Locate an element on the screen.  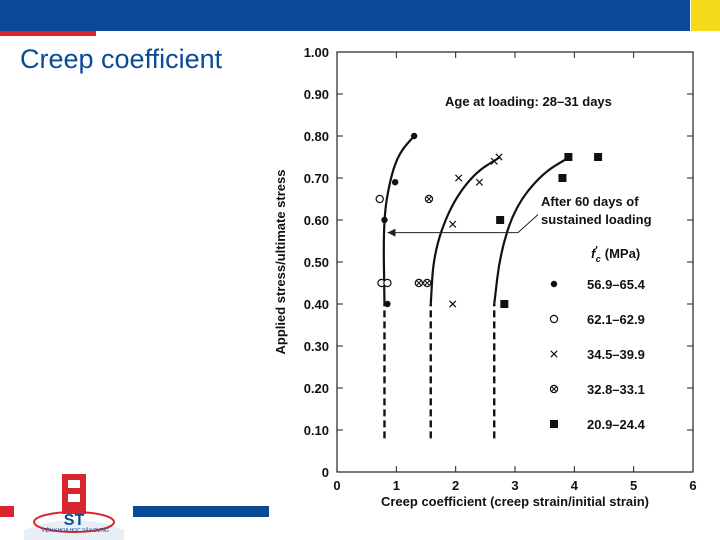
legend-marker-filled-circle is located at coordinates (554, 284).